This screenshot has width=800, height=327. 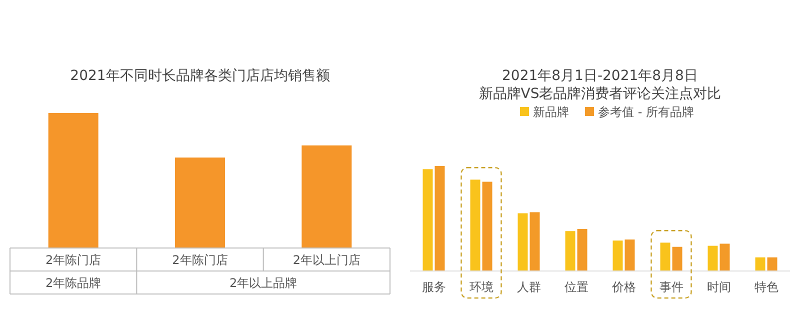 What do you see at coordinates (623, 287) in the screenshot?
I see `x-tick-label: 价格` at bounding box center [623, 287].